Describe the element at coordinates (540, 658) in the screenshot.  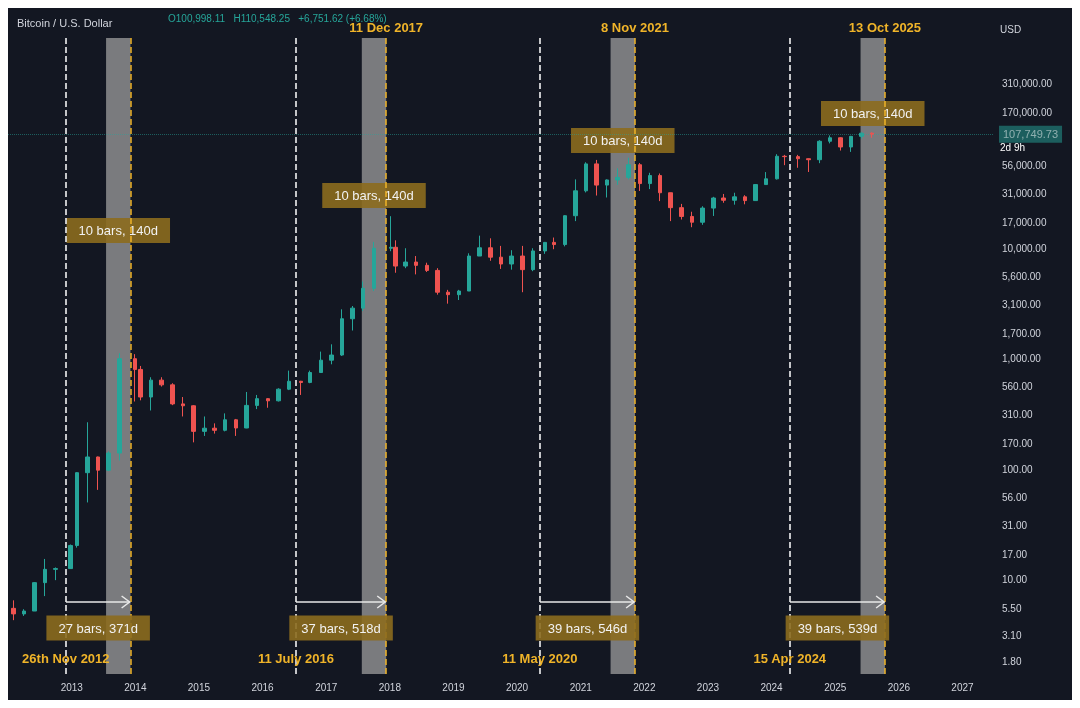
I see `ref-line-label: 11 May 2020` at that location.